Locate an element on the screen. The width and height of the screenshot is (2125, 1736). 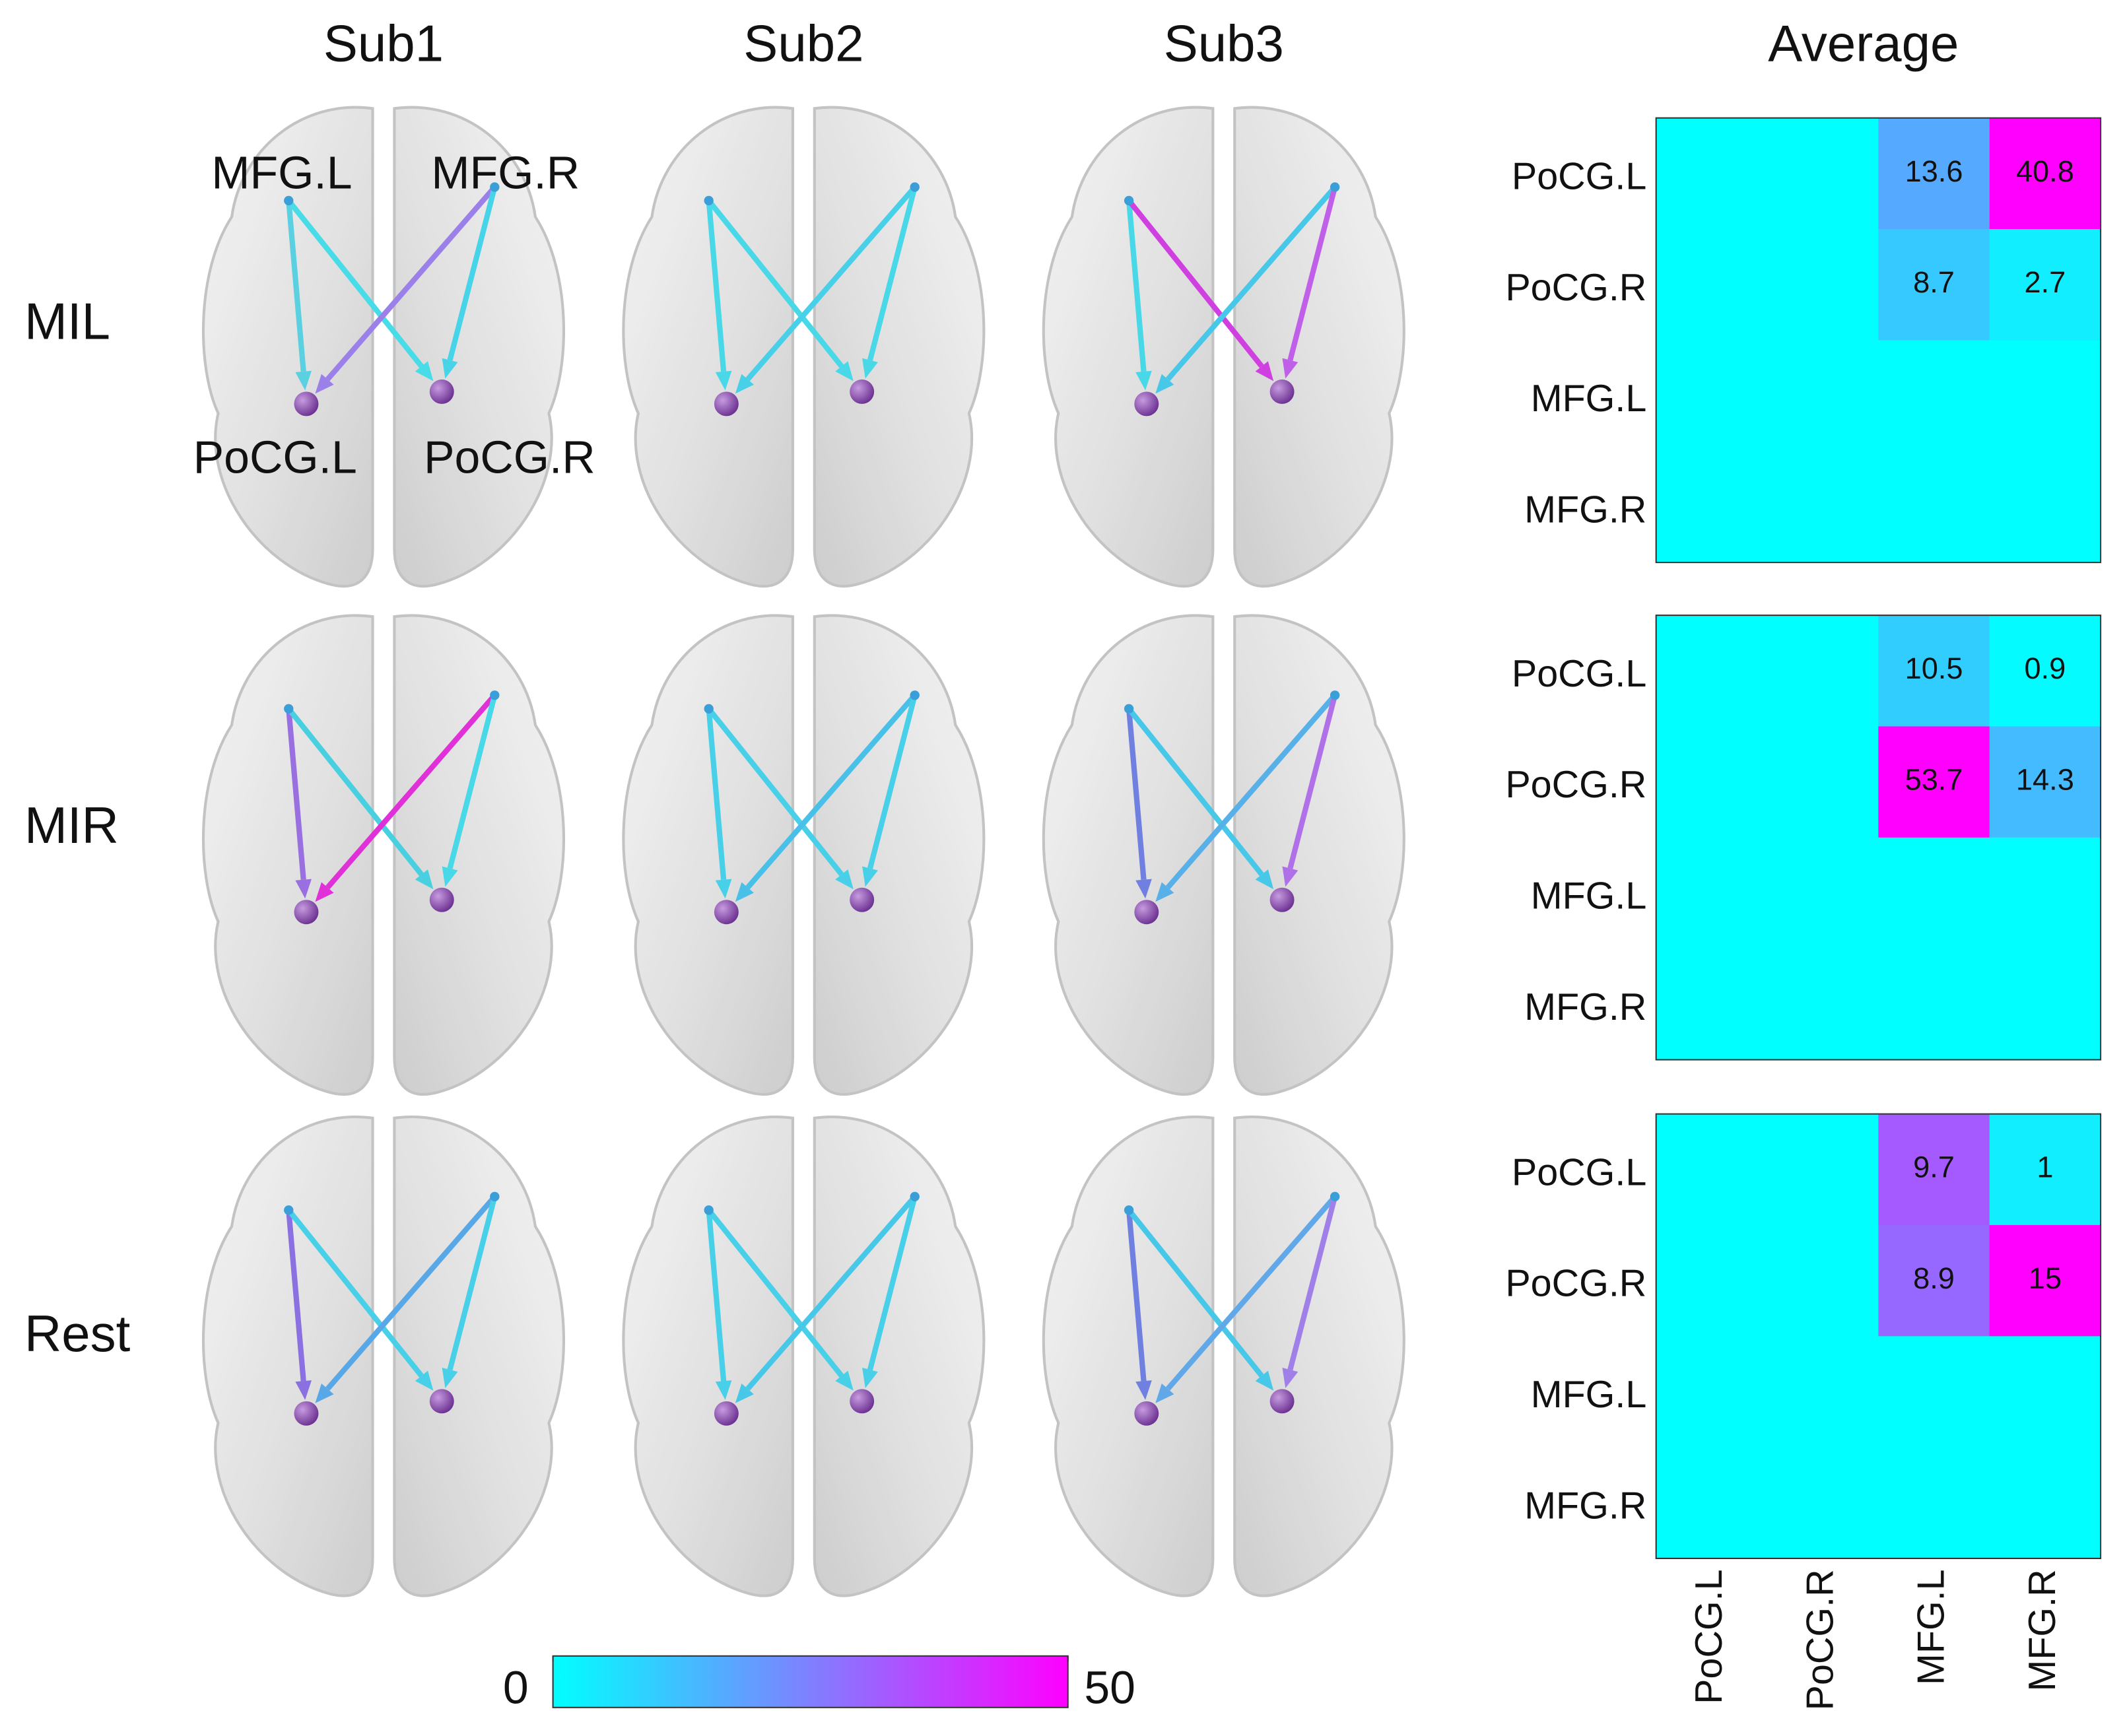
y-tick-label: PoCG.L is located at coordinates (1579, 674).